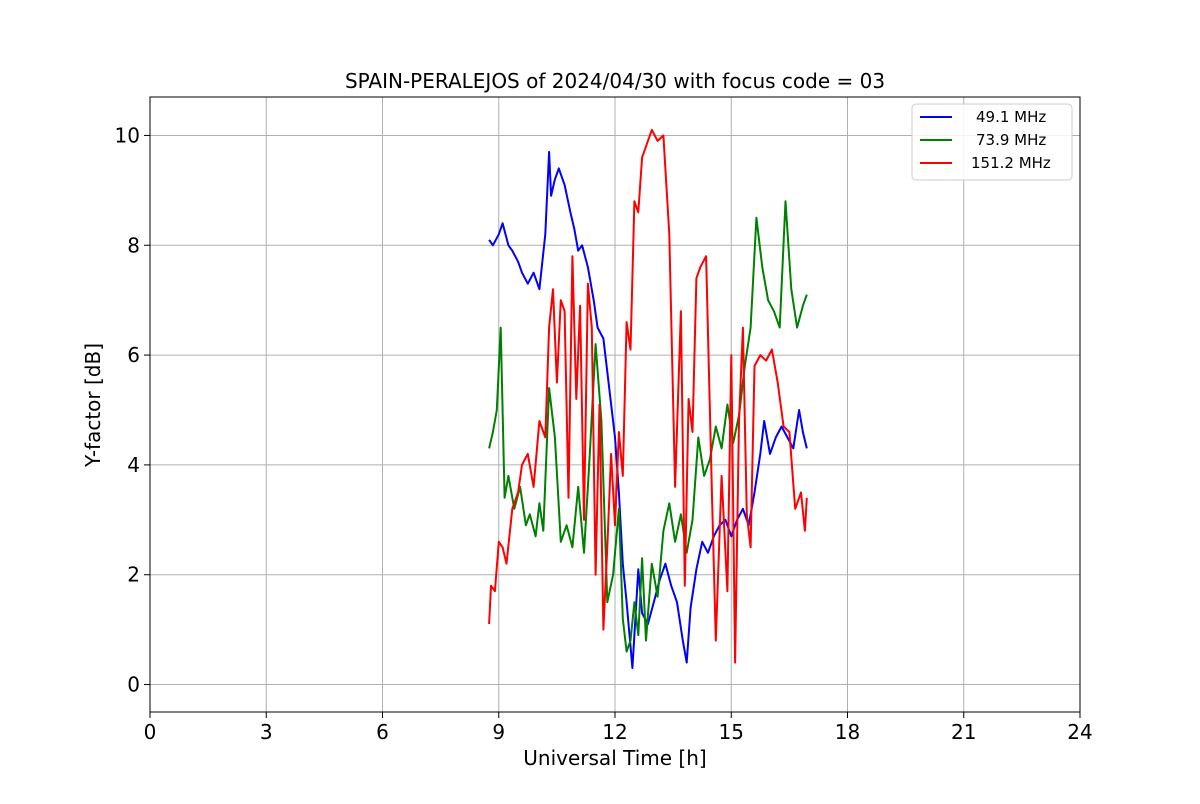 This screenshot has width=1200, height=804. I want to click on x-tick-label: 3, so click(266, 732).